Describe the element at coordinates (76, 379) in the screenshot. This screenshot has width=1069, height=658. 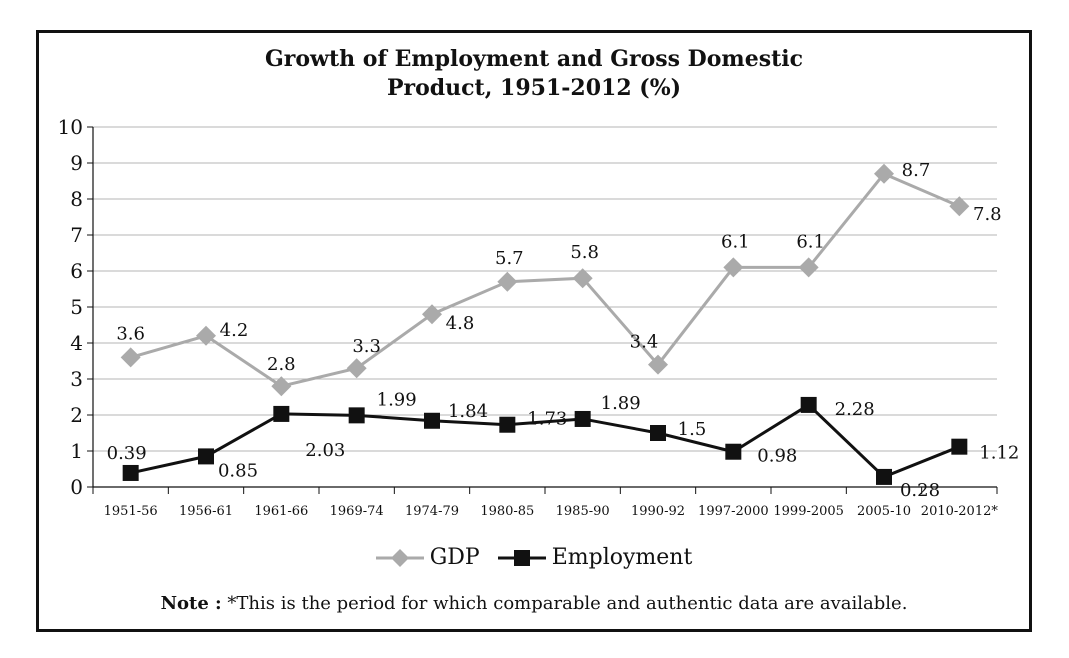
I see `y-tick-label-3: 3` at that location.